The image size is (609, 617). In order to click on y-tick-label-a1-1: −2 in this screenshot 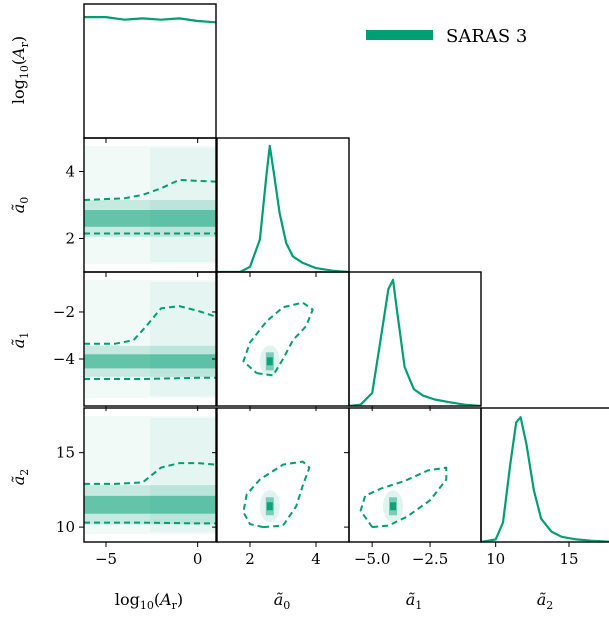, I will do `click(64, 312)`.